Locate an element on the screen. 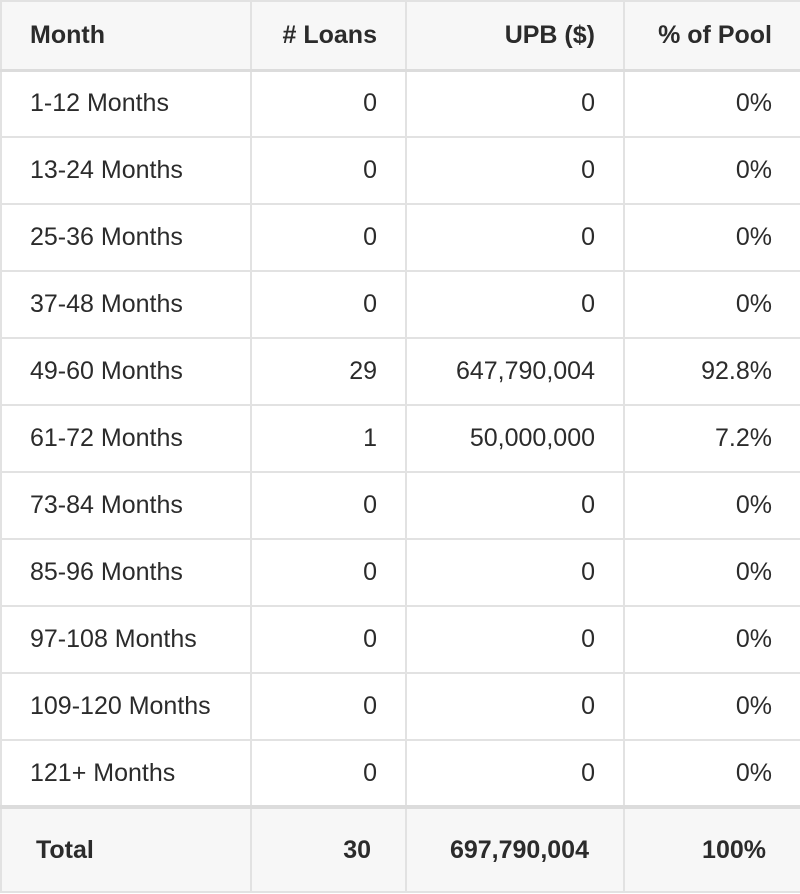  table-row: 73-84 Months 0 0 0% is located at coordinates (400, 505).